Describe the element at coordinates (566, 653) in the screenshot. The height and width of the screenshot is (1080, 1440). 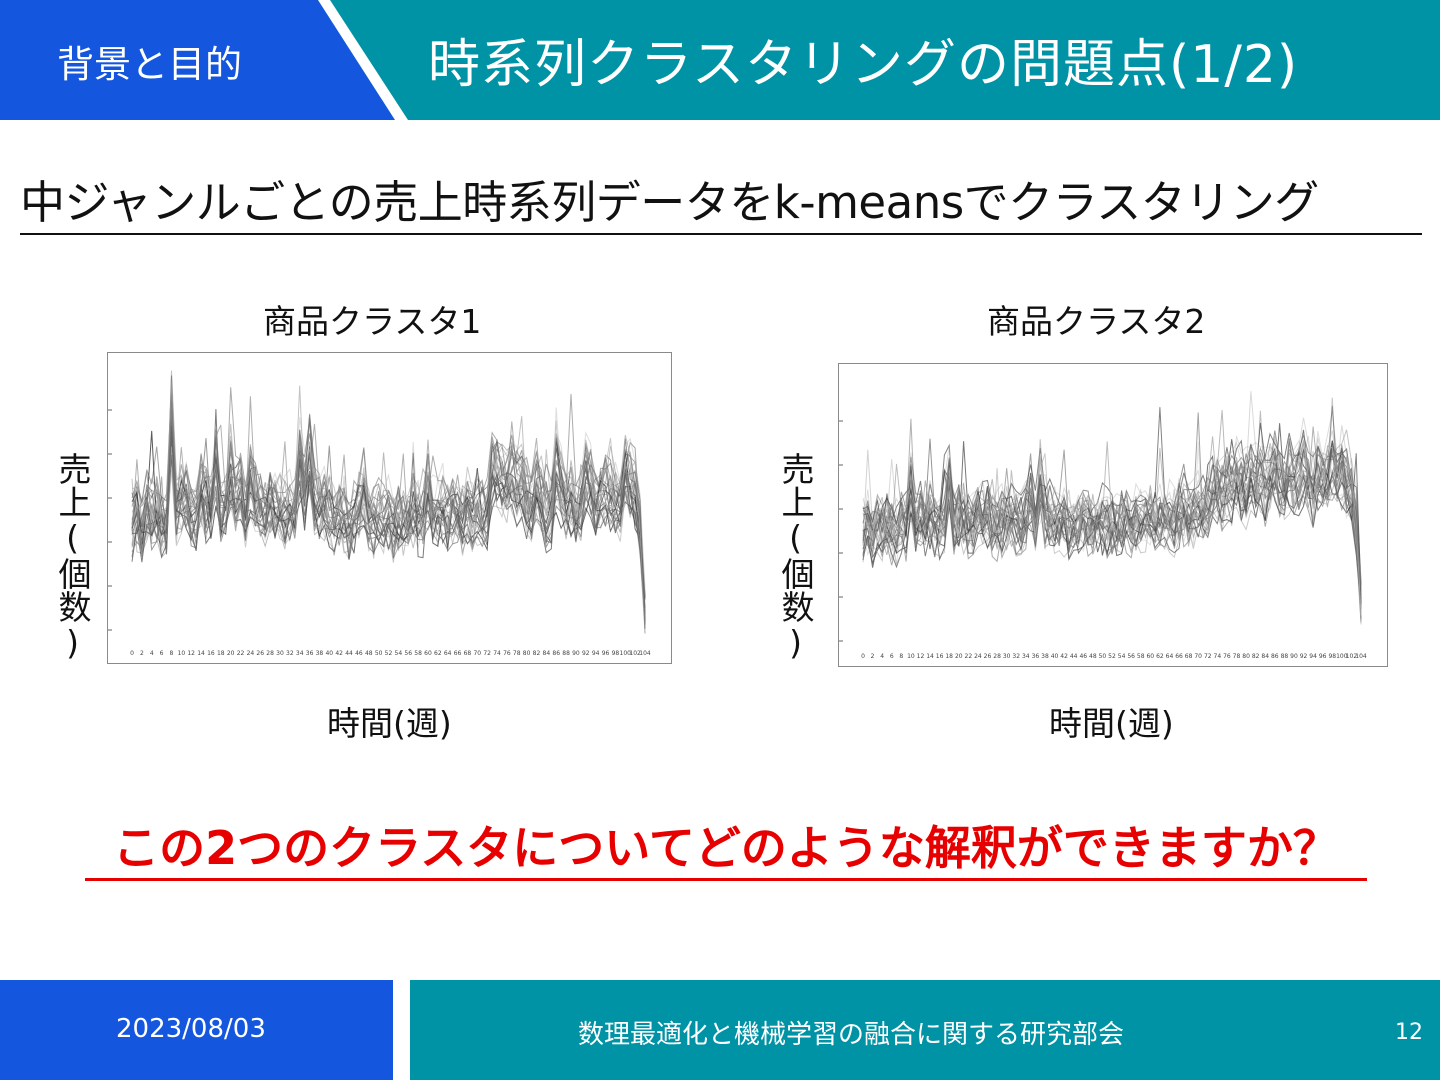
I see `x-tick-label: 88` at that location.